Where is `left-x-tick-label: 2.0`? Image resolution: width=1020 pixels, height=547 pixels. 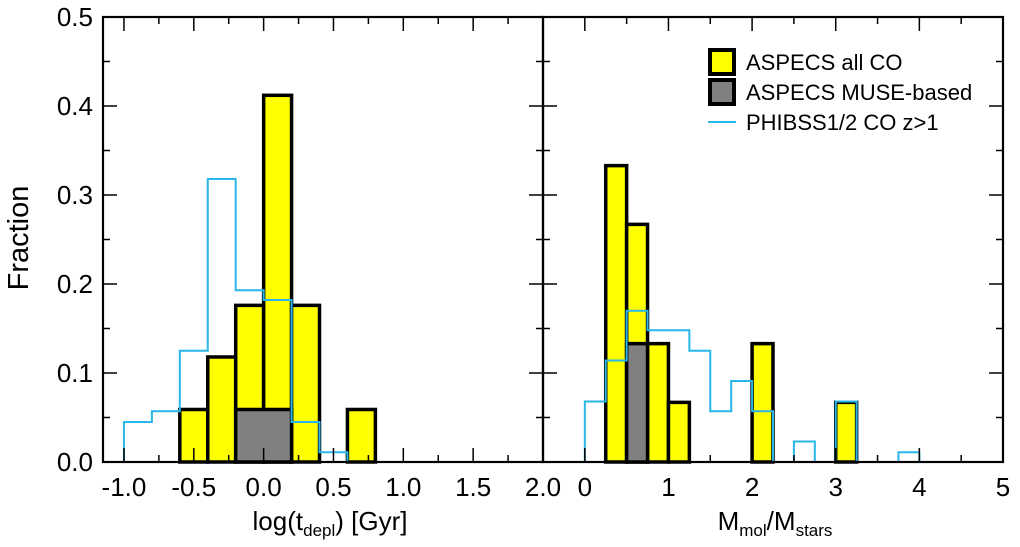 left-x-tick-label: 2.0 is located at coordinates (543, 487).